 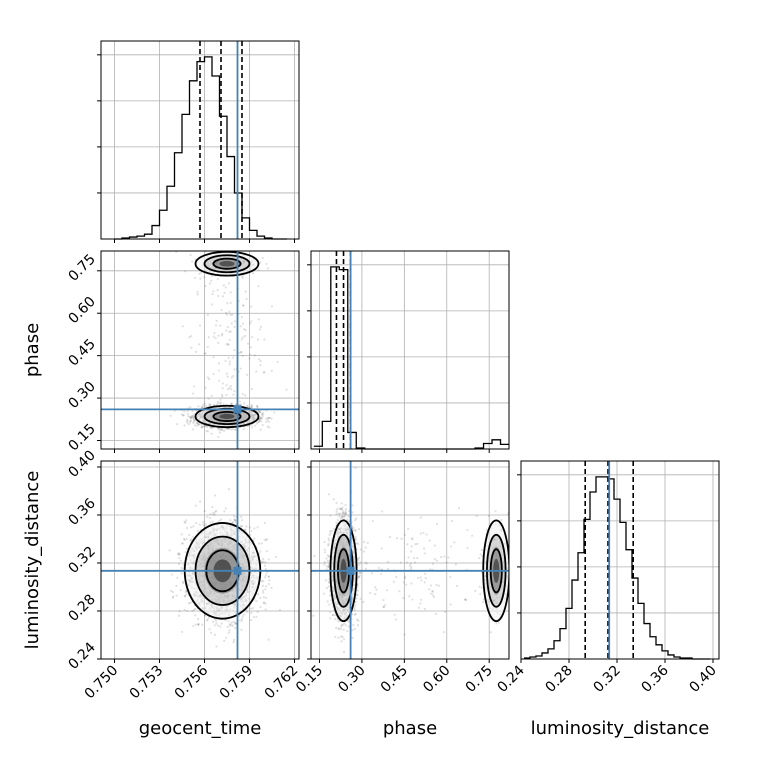 I want to click on density-level, so click(x=227, y=263).